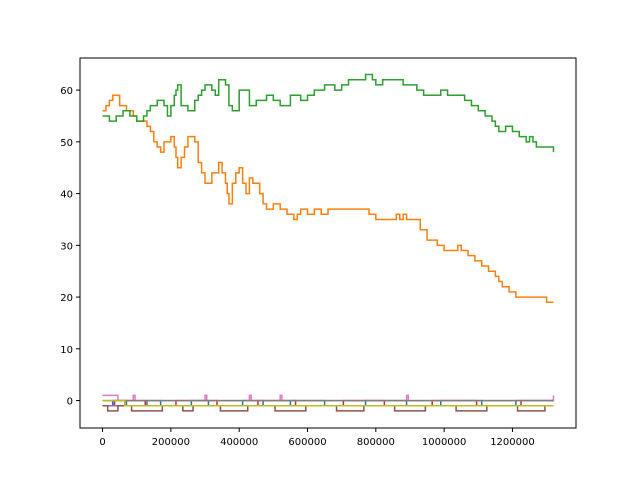 The image size is (640, 484). What do you see at coordinates (66, 143) in the screenshot?
I see `y-tick-label-5: 50` at bounding box center [66, 143].